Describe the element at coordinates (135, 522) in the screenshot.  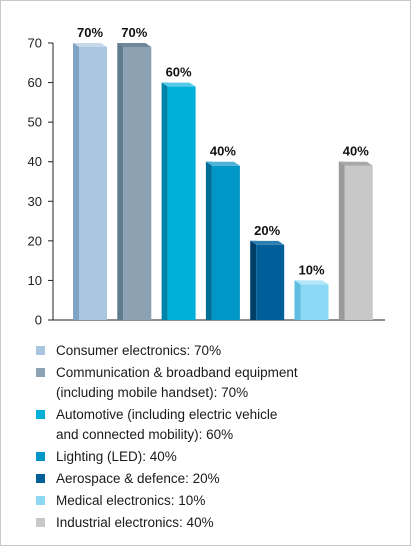
I see `legend-label: Industrial electronics: 40%` at that location.